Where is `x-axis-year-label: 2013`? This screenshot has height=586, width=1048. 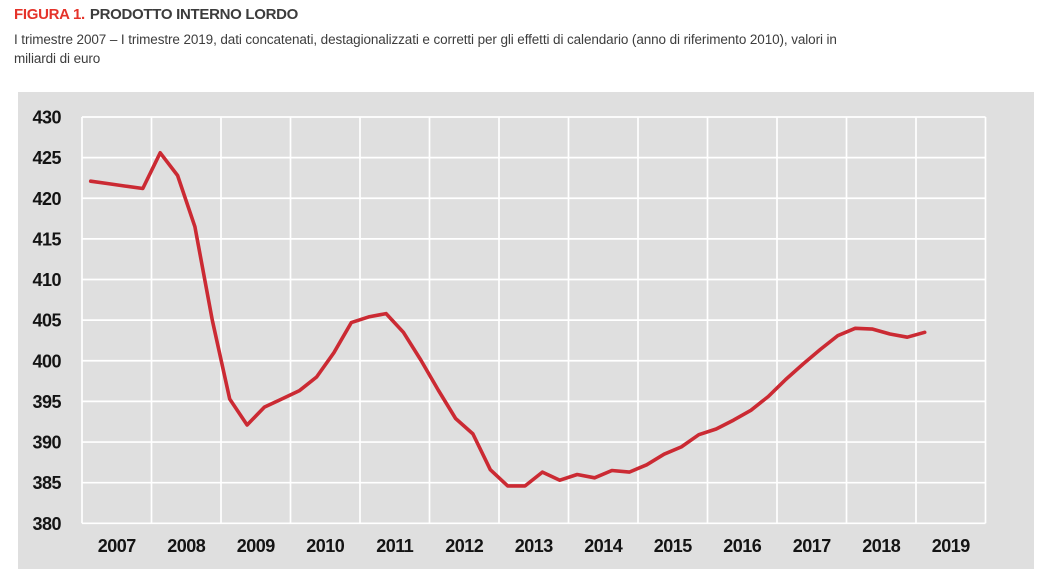 x-axis-year-label: 2013 is located at coordinates (534, 546).